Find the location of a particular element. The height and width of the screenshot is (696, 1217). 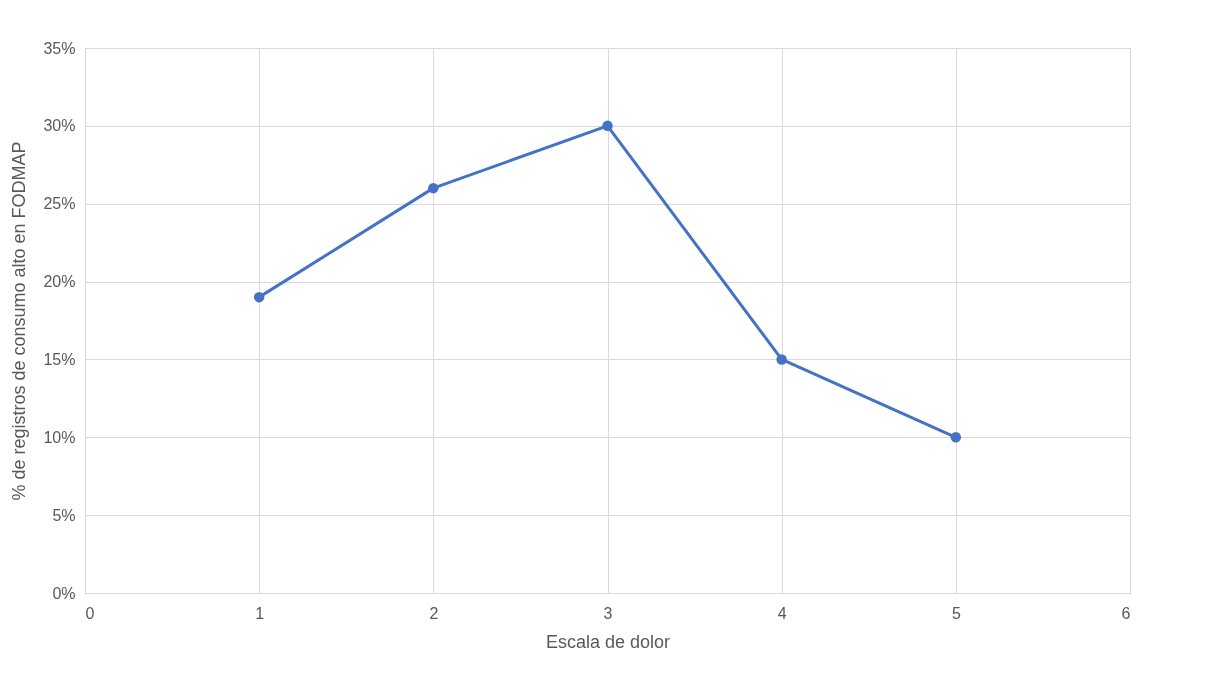

y-tick-label: 10% is located at coordinates (59, 437).